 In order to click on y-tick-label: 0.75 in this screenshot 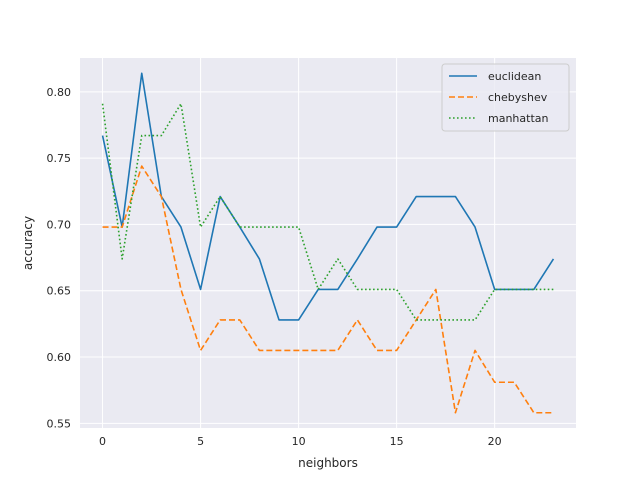, I will do `click(59, 158)`.